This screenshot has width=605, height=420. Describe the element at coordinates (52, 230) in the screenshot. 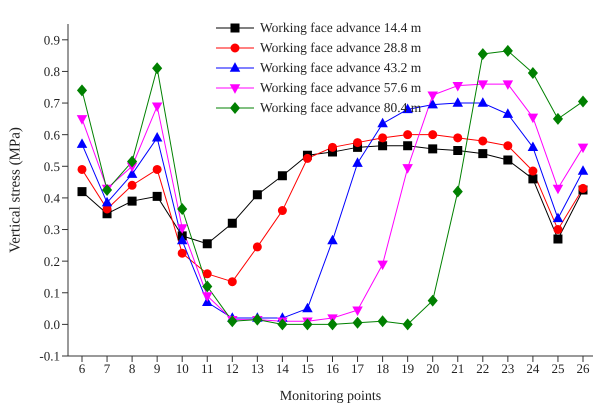

I see `y-tick-label: 0.3` at that location.